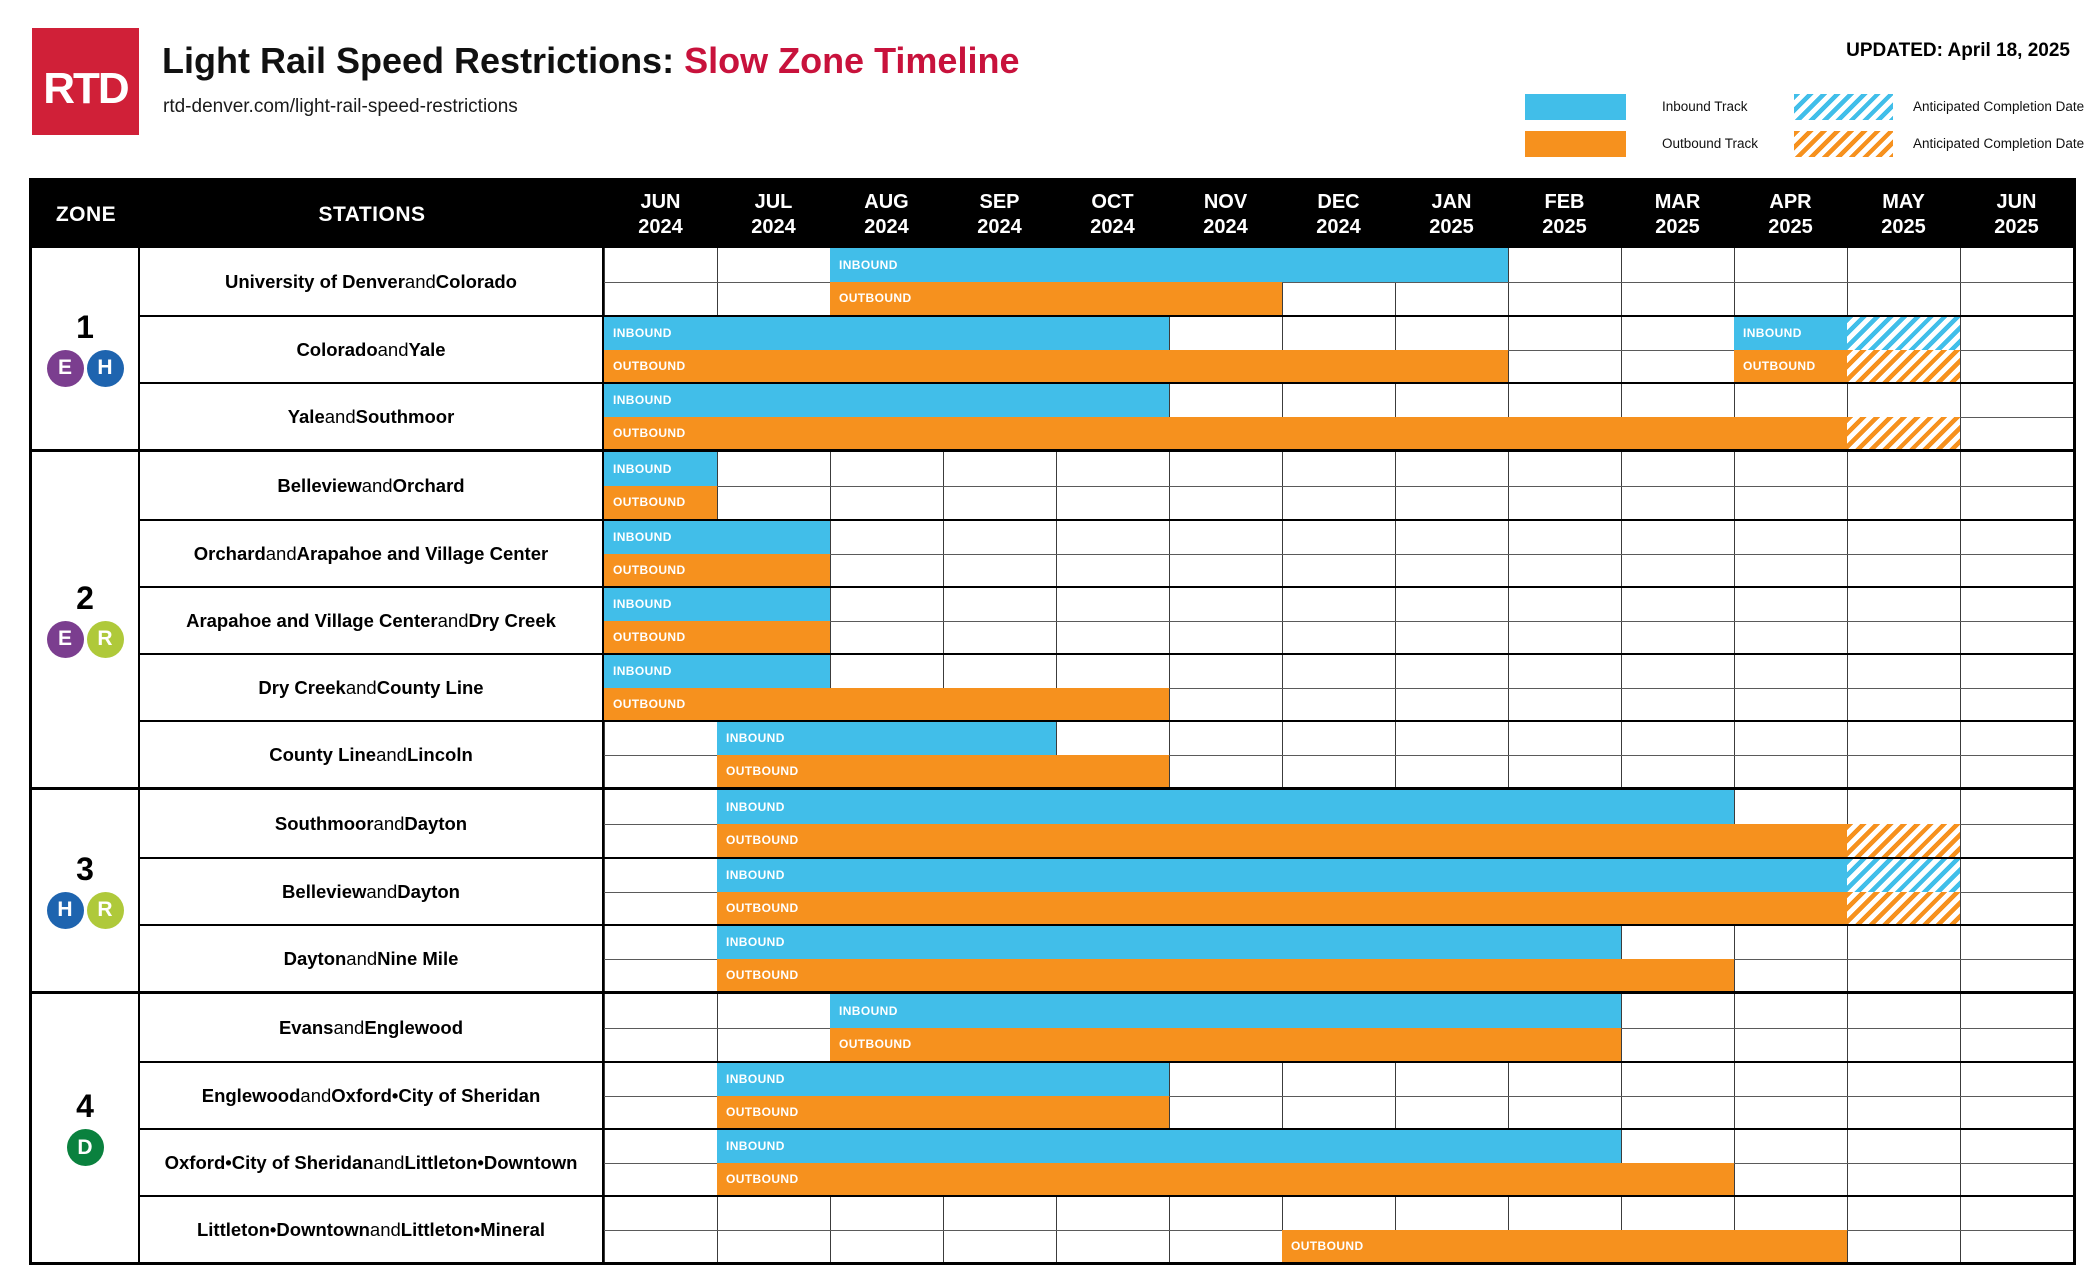 This screenshot has height=1275, width=2100. I want to click on month-name: SEP, so click(999, 201).